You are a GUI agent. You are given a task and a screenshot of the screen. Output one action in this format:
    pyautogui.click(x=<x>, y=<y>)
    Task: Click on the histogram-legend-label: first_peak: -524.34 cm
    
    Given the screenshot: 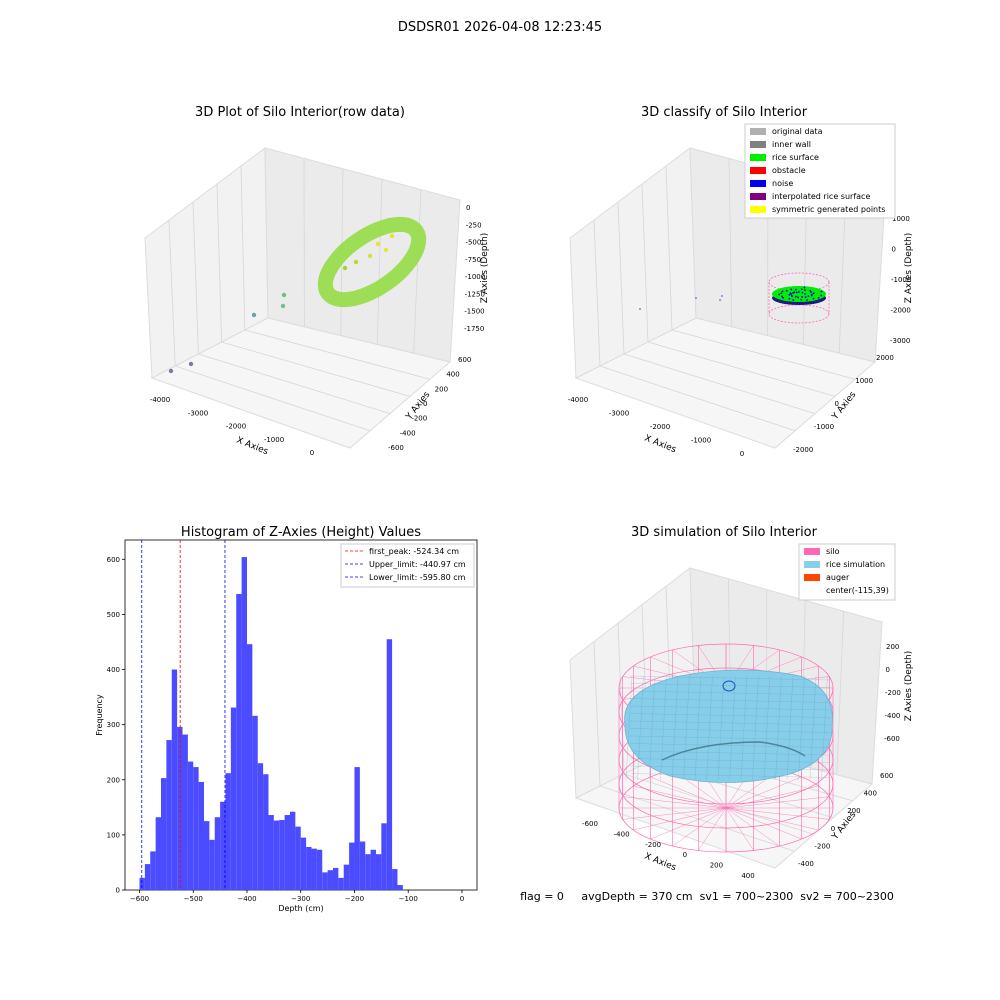 What is the action you would take?
    pyautogui.click(x=414, y=551)
    